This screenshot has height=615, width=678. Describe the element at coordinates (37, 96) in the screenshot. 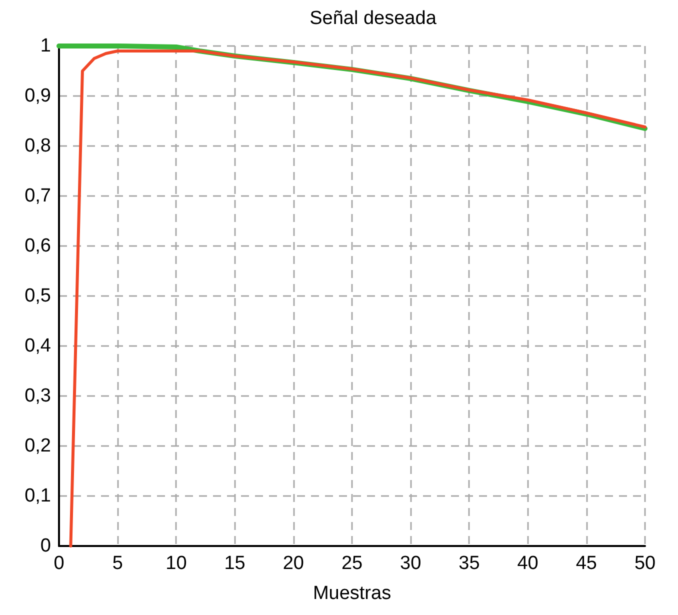

I see `y-tick-label: 0,9` at that location.